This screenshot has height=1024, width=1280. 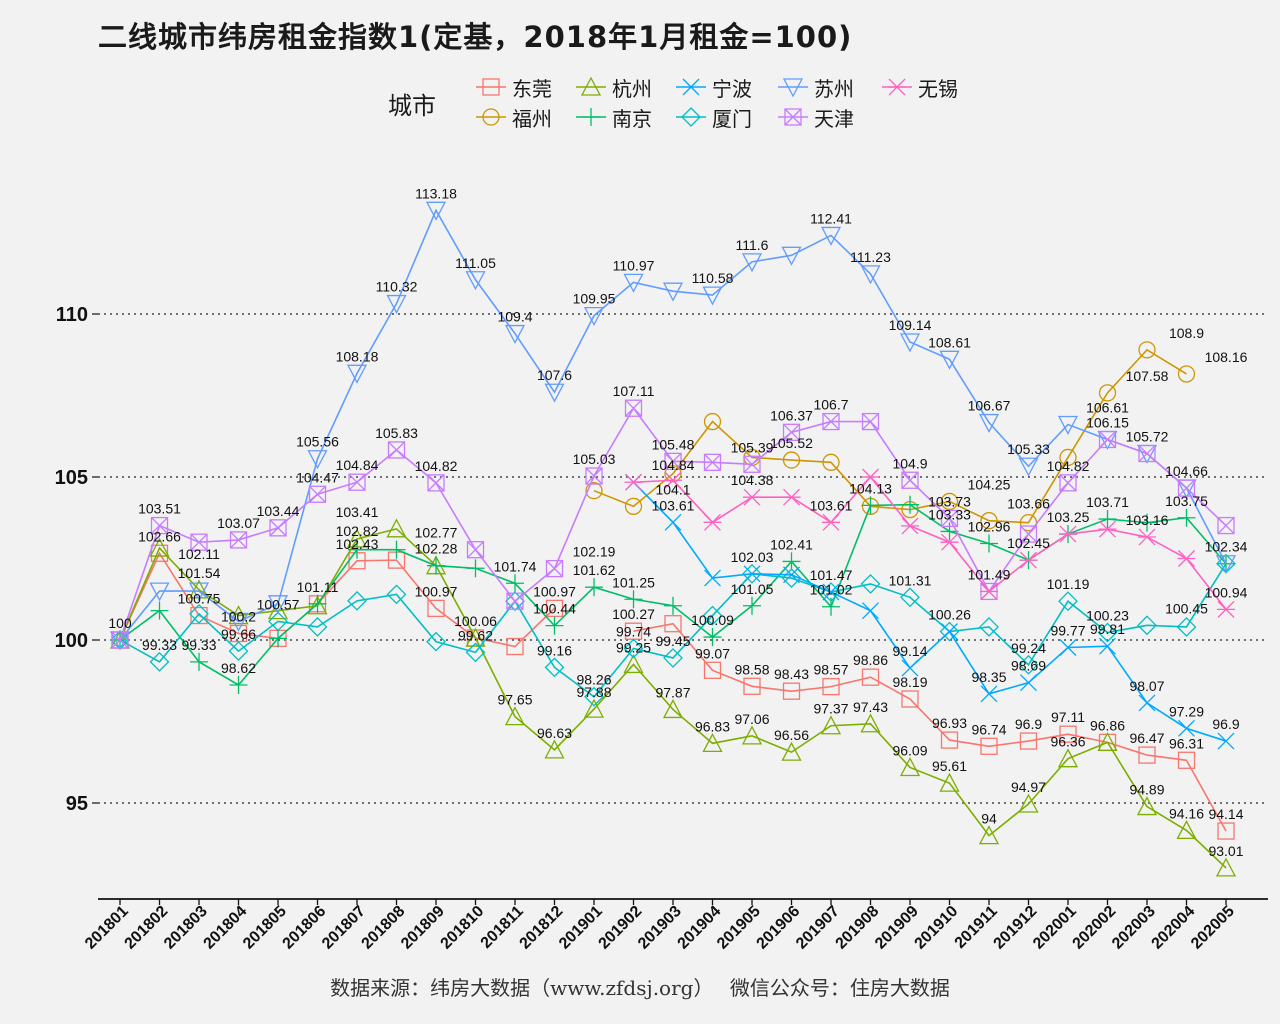 What do you see at coordinates (1068, 584) in the screenshot?
I see `data-label: 101.19` at bounding box center [1068, 584].